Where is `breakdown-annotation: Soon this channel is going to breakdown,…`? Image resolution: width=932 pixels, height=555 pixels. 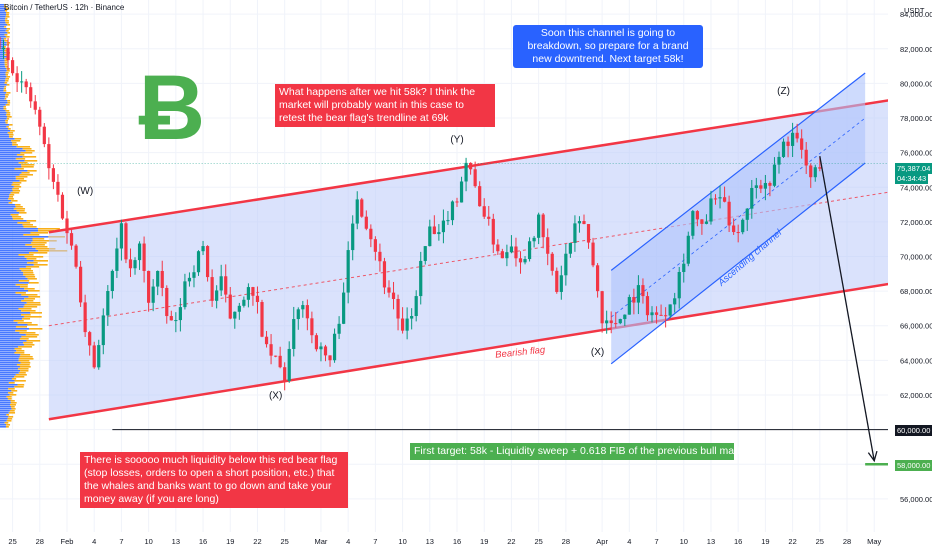 breakdown-annotation: Soon this channel is going to breakdown,… is located at coordinates (608, 46).